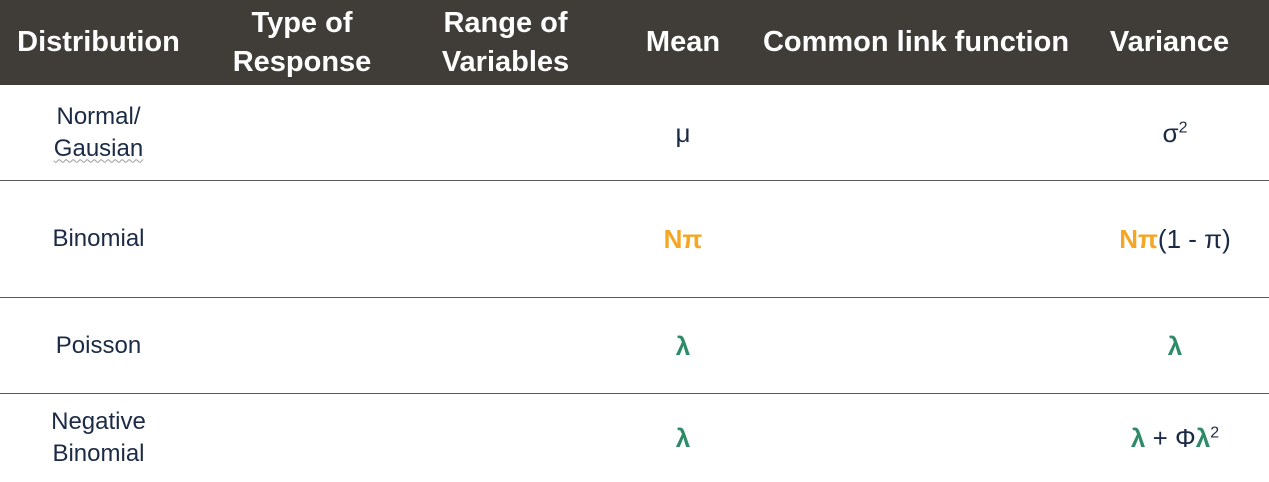 This screenshot has height=482, width=1269. I want to click on distribution-name-line2: Binomial, so click(98, 453).